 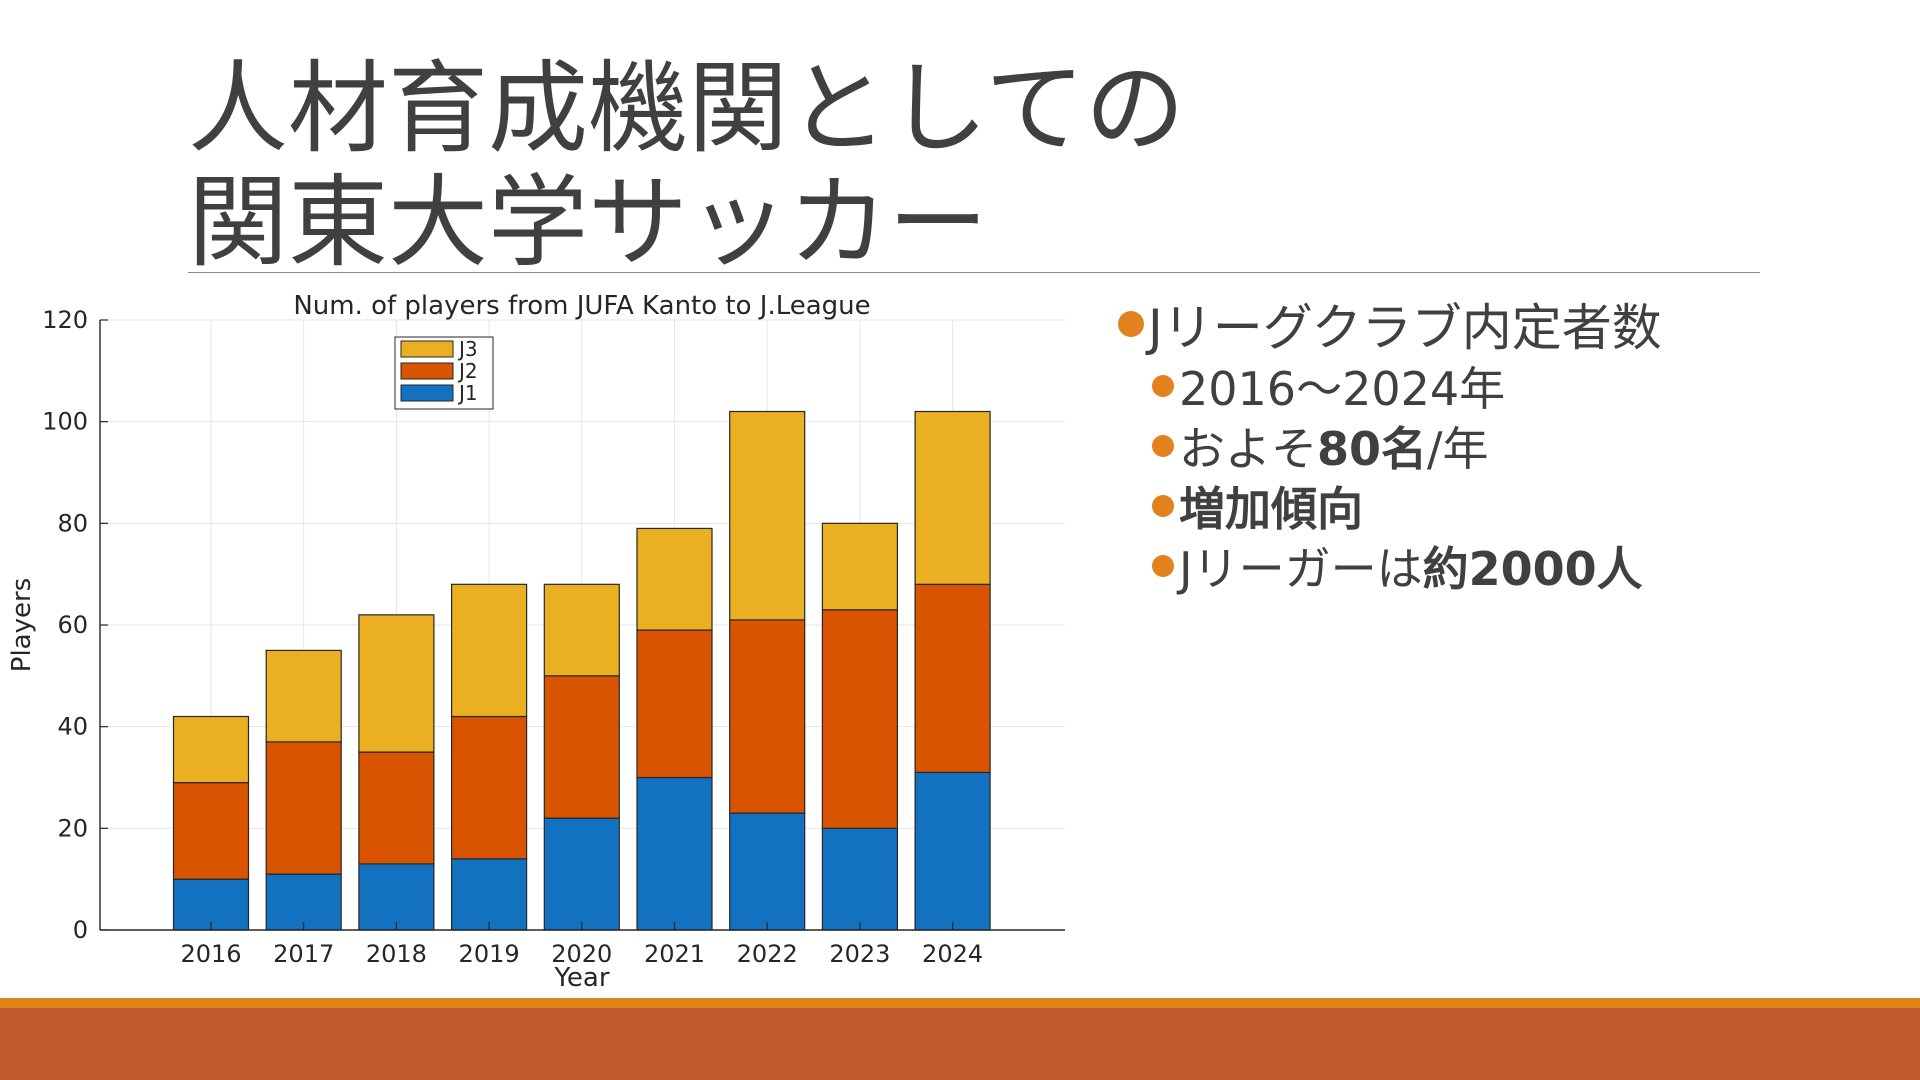 I want to click on legend-label-j2: J2, so click(x=467, y=371).